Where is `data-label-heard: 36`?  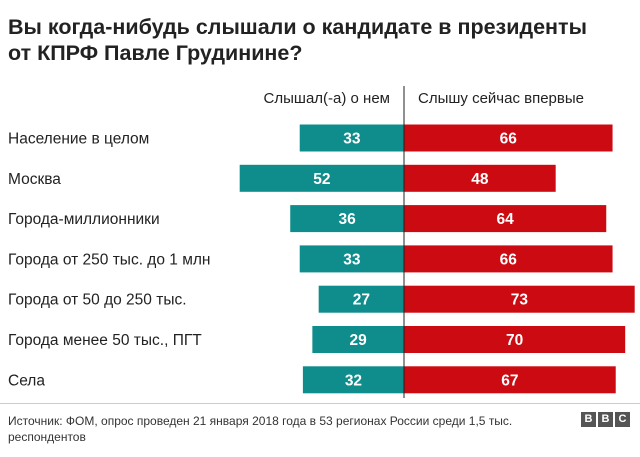 data-label-heard: 36 is located at coordinates (347, 219).